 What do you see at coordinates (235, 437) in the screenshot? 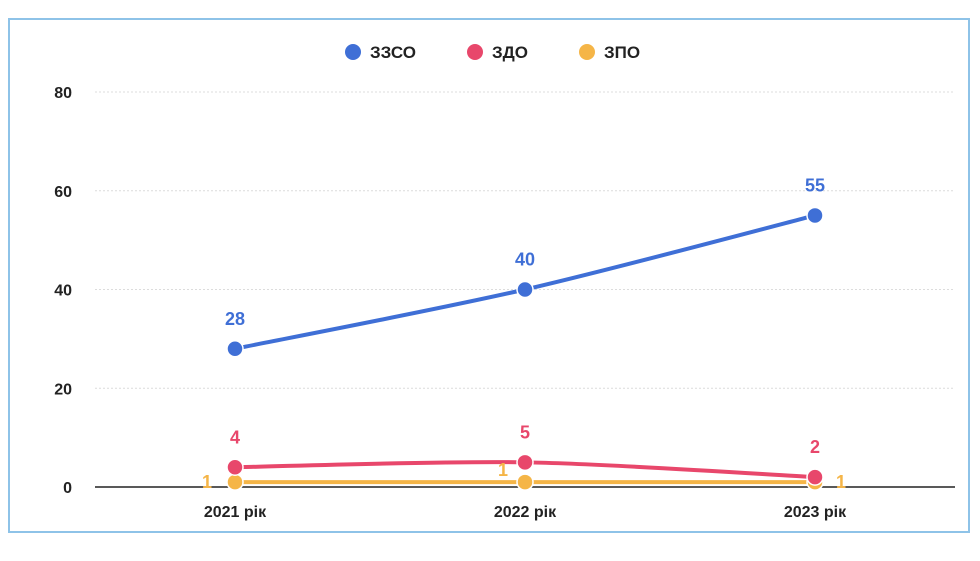
I see `data-label: 4` at bounding box center [235, 437].